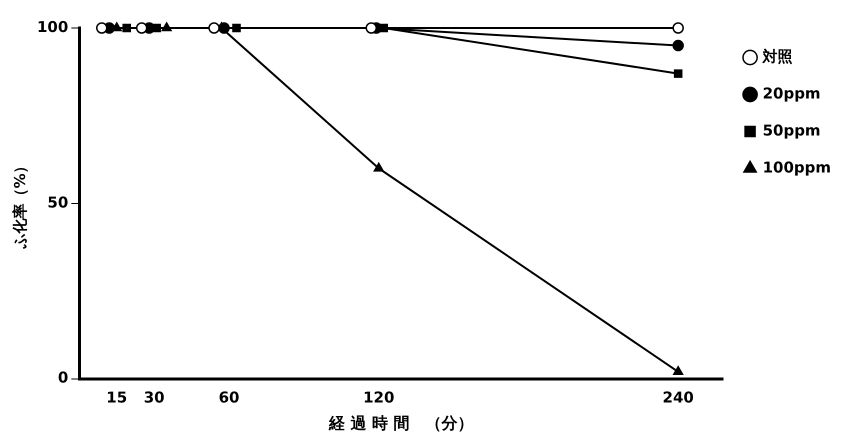 The width and height of the screenshot is (859, 448). What do you see at coordinates (401, 423) in the screenshot?
I see `x-axis-title: 経 過 時 間 （分）` at bounding box center [401, 423].